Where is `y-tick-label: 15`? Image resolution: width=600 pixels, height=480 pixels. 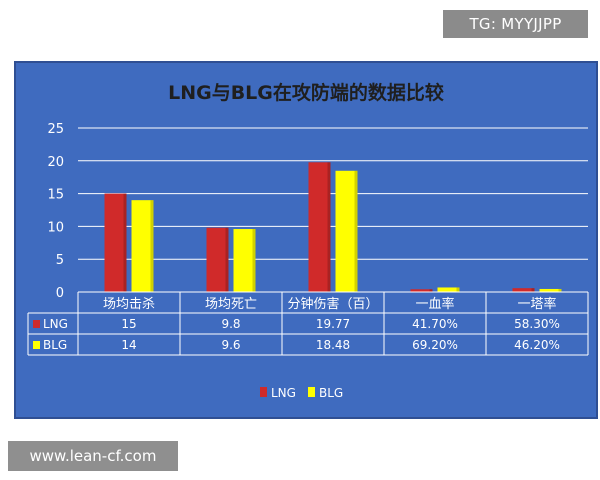
y-tick-label: 15 is located at coordinates (55, 195).